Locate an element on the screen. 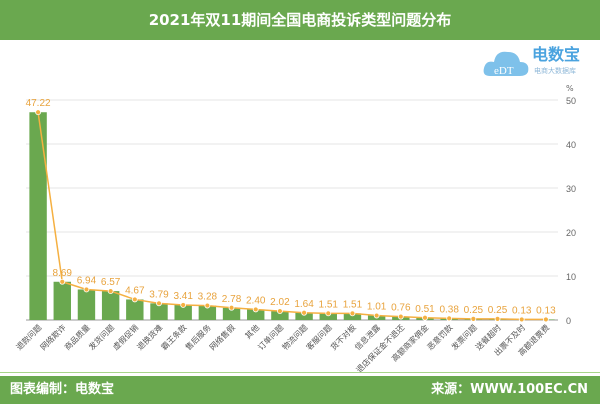 The width and height of the screenshot is (600, 404). y-tick-label: 40 is located at coordinates (571, 145).